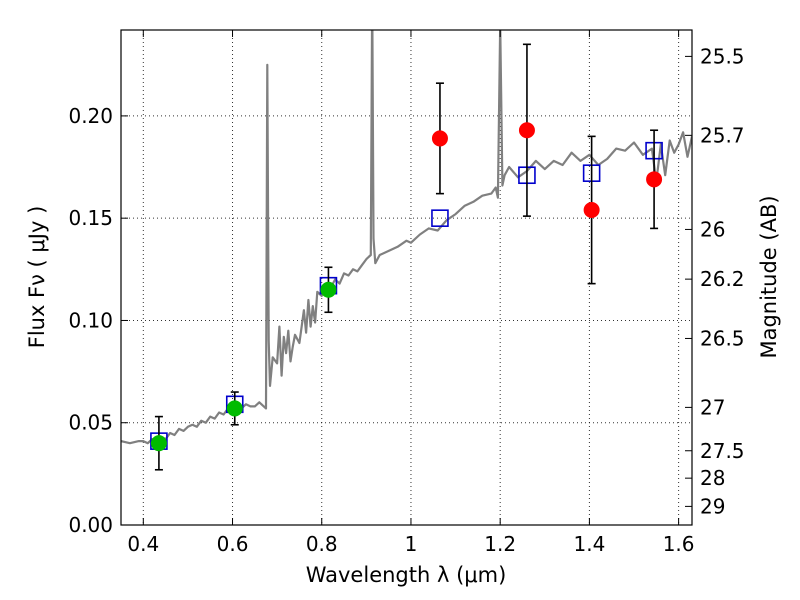 This screenshot has width=800, height=600. Describe the element at coordinates (143, 544) in the screenshot. I see `x-tick-label: 0.4` at that location.